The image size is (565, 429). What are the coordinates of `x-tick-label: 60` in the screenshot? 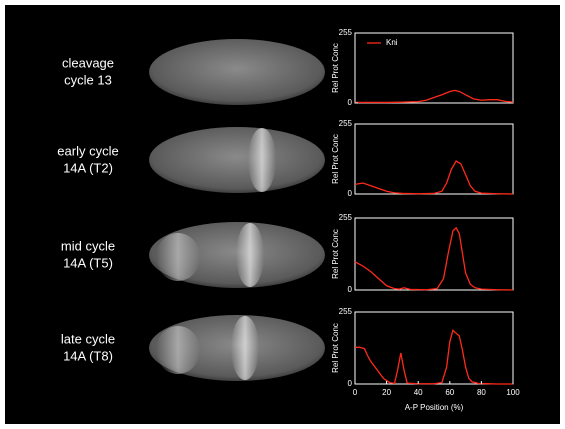 It's located at (449, 392).